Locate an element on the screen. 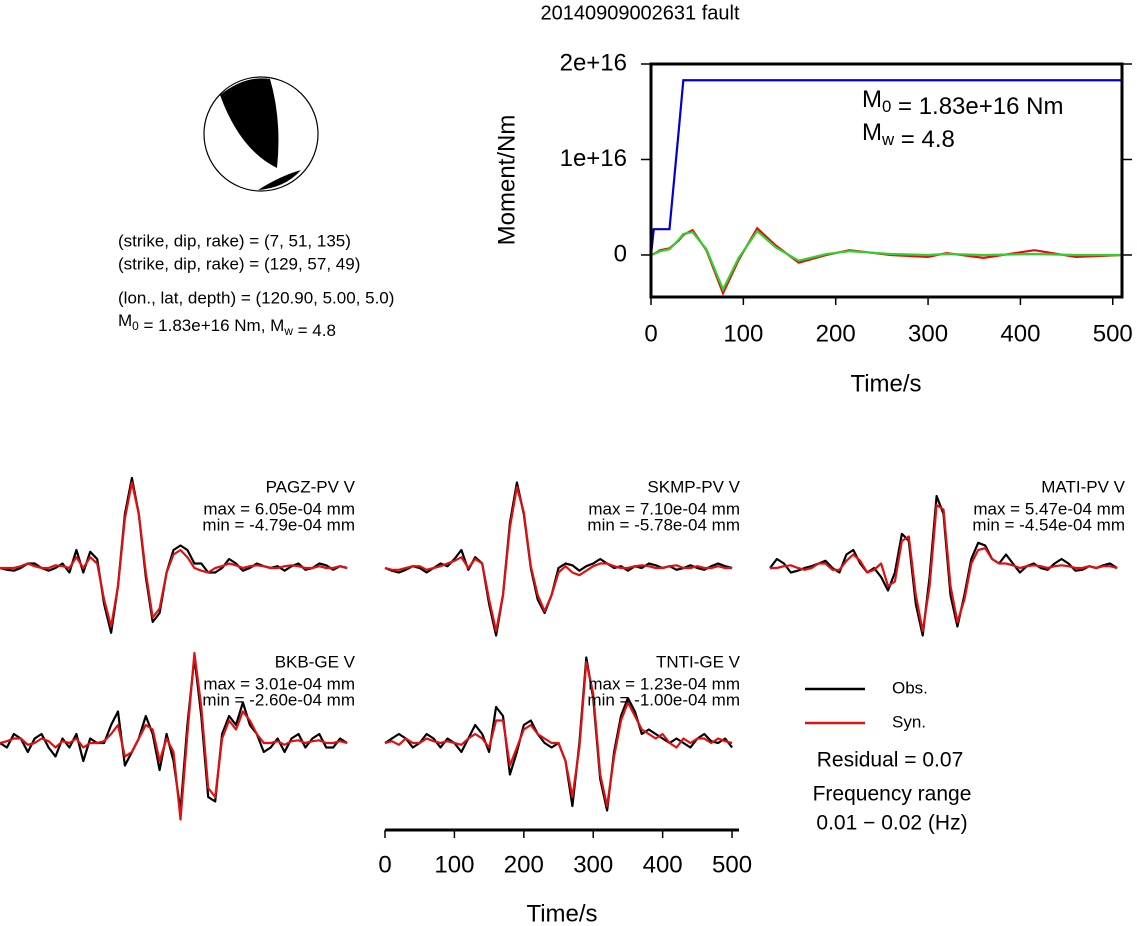 Image resolution: width=1137 pixels, height=926 pixels. frequency-range: 0.01 − 0.02 (Hz) is located at coordinates (891, 823).